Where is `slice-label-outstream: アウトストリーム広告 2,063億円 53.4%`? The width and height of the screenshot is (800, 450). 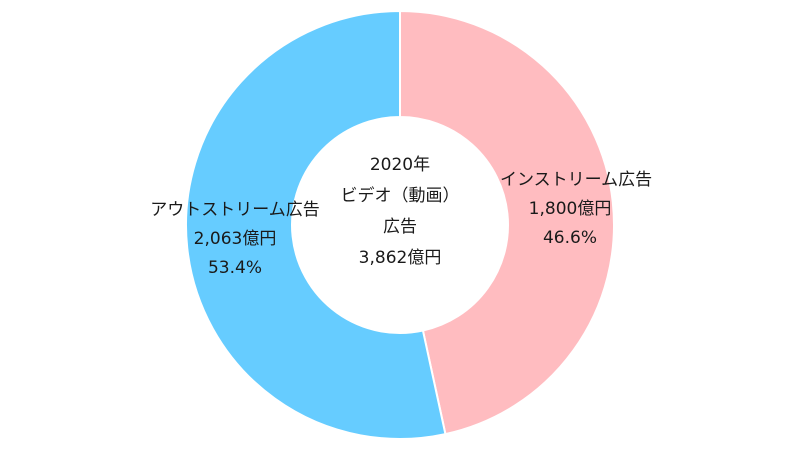 slice-label-outstream: アウトストリーム広告 2,063億円 53.4% is located at coordinates (235, 239).